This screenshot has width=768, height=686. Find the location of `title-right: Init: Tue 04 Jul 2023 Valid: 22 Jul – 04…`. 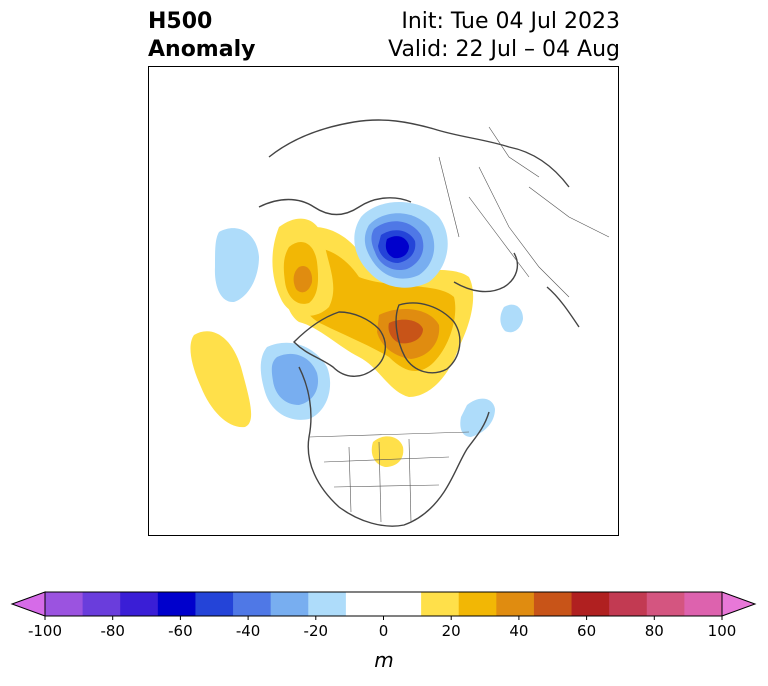

title-right: Init: Tue 04 Jul 2023 Valid: 22 Jul – 04… is located at coordinates (504, 36).